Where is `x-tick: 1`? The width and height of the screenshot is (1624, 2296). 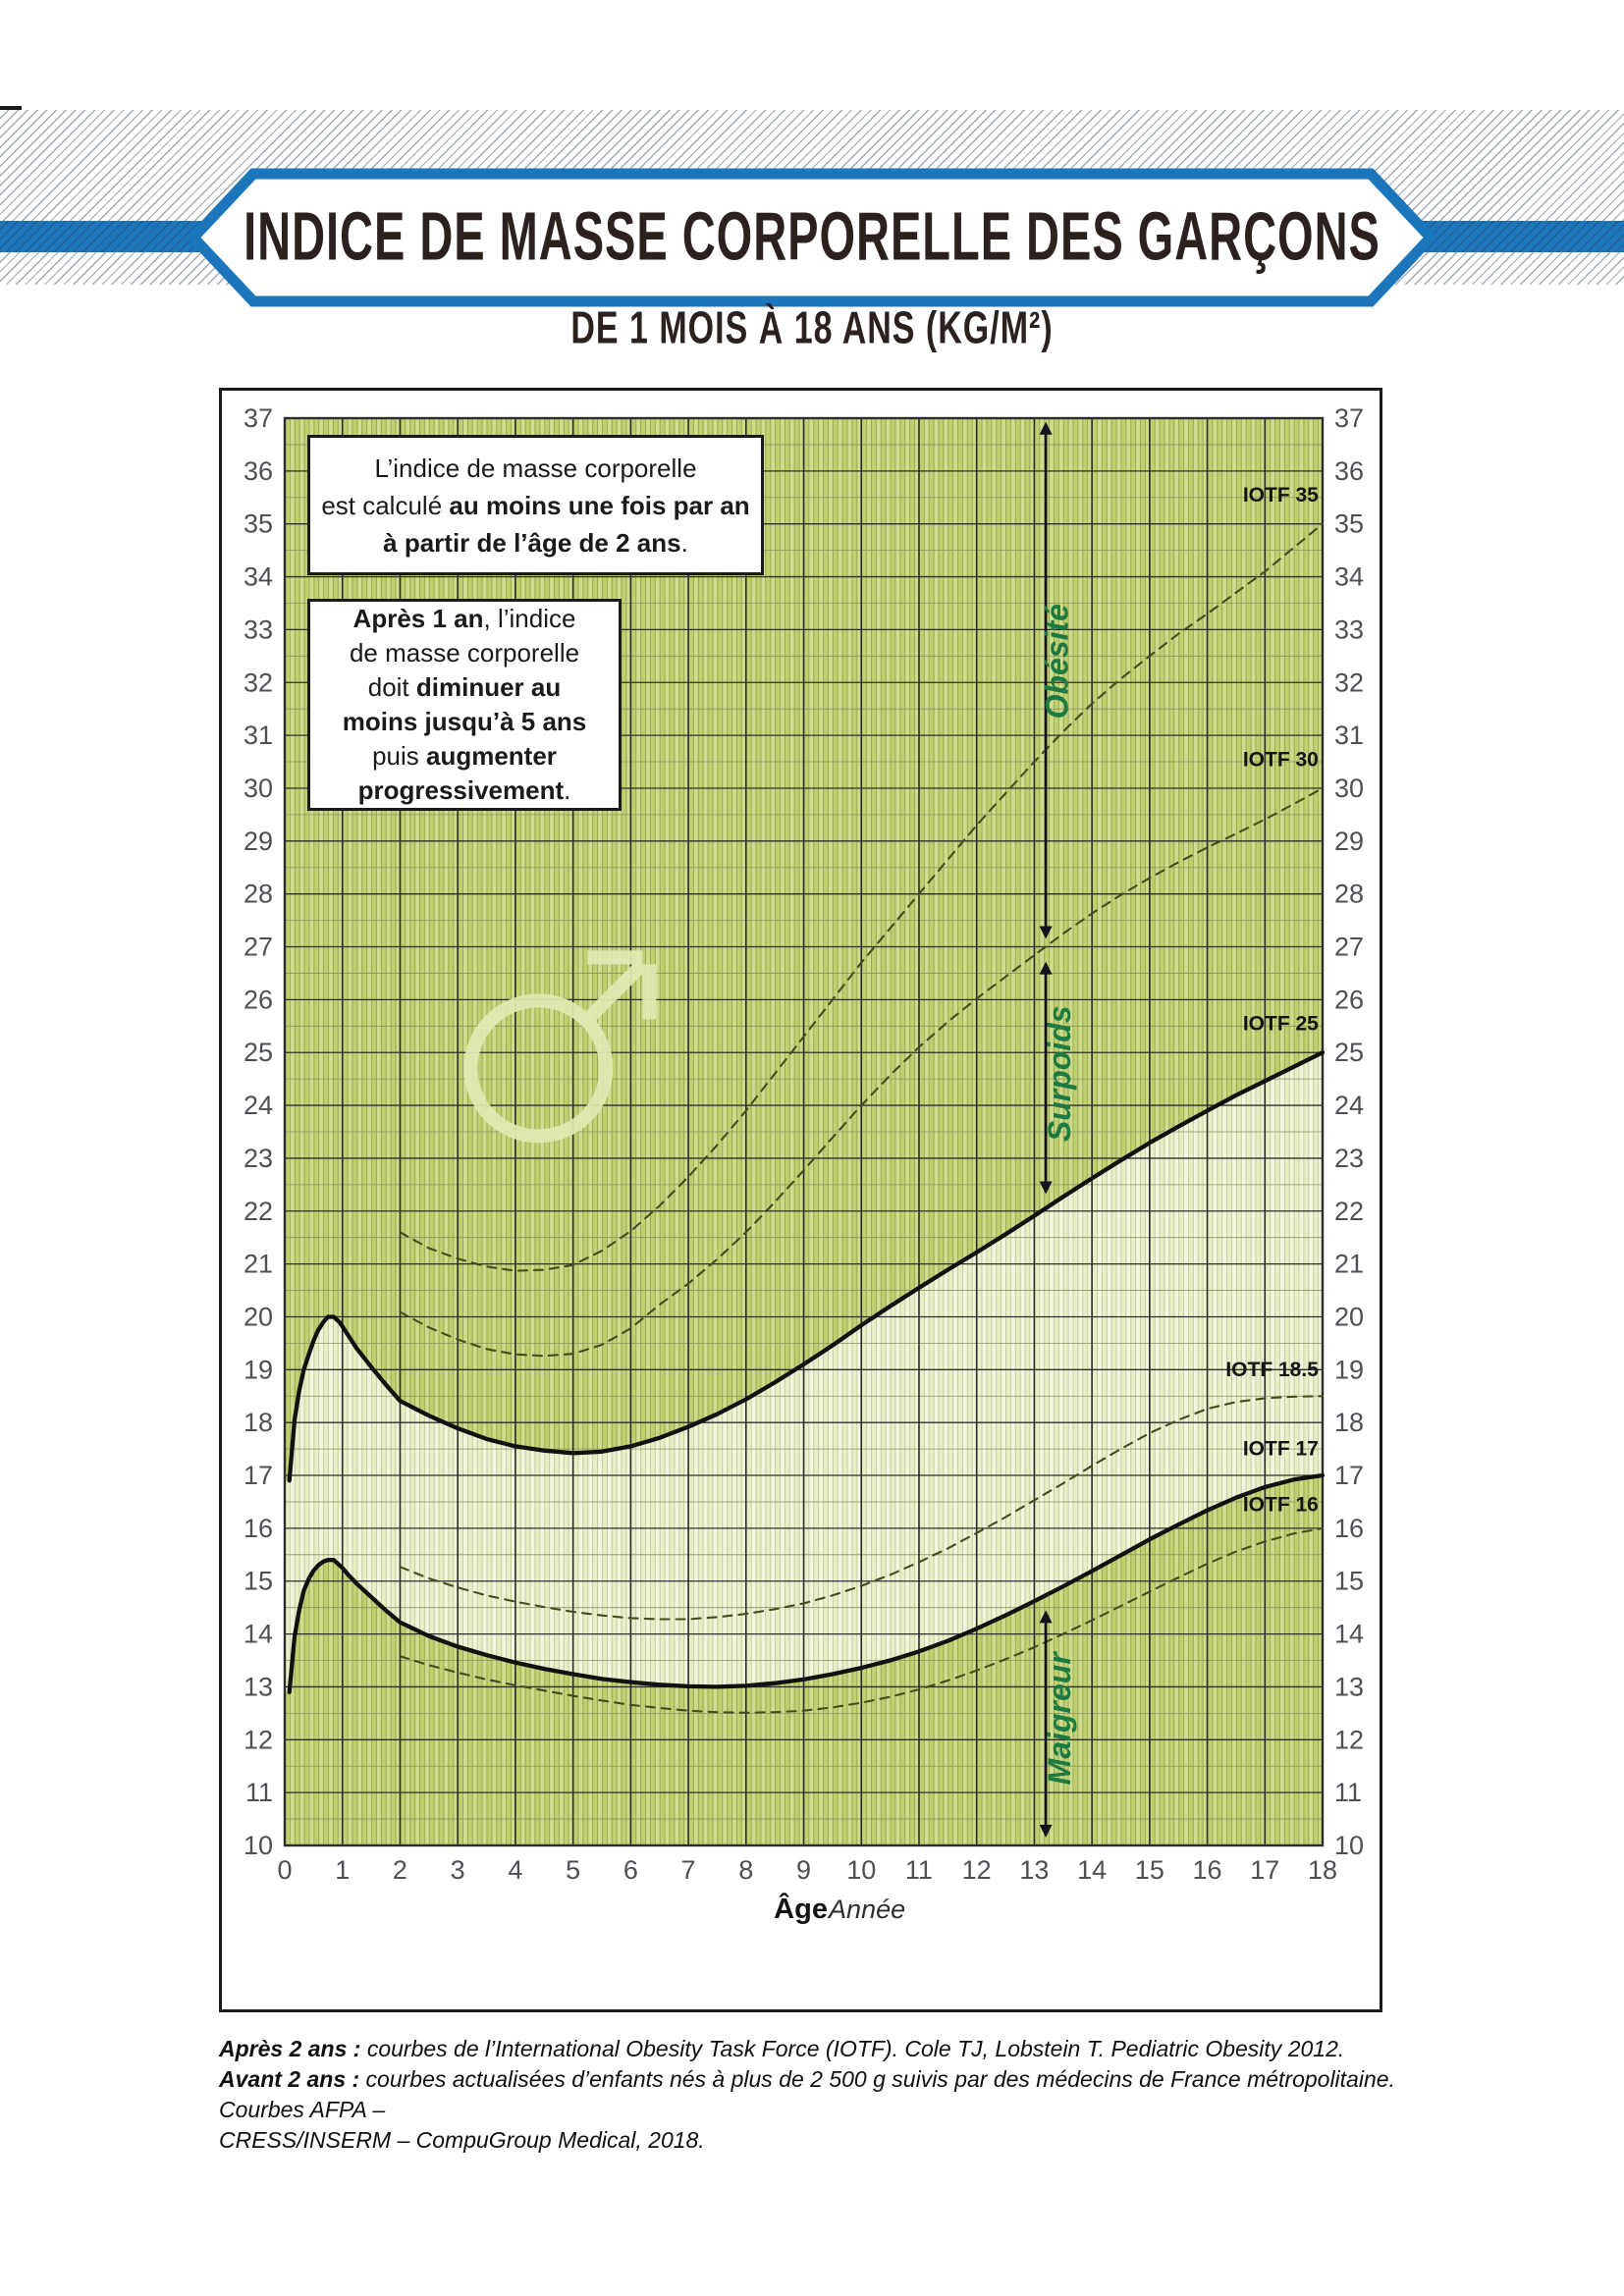 x-tick: 1 is located at coordinates (342, 1870).